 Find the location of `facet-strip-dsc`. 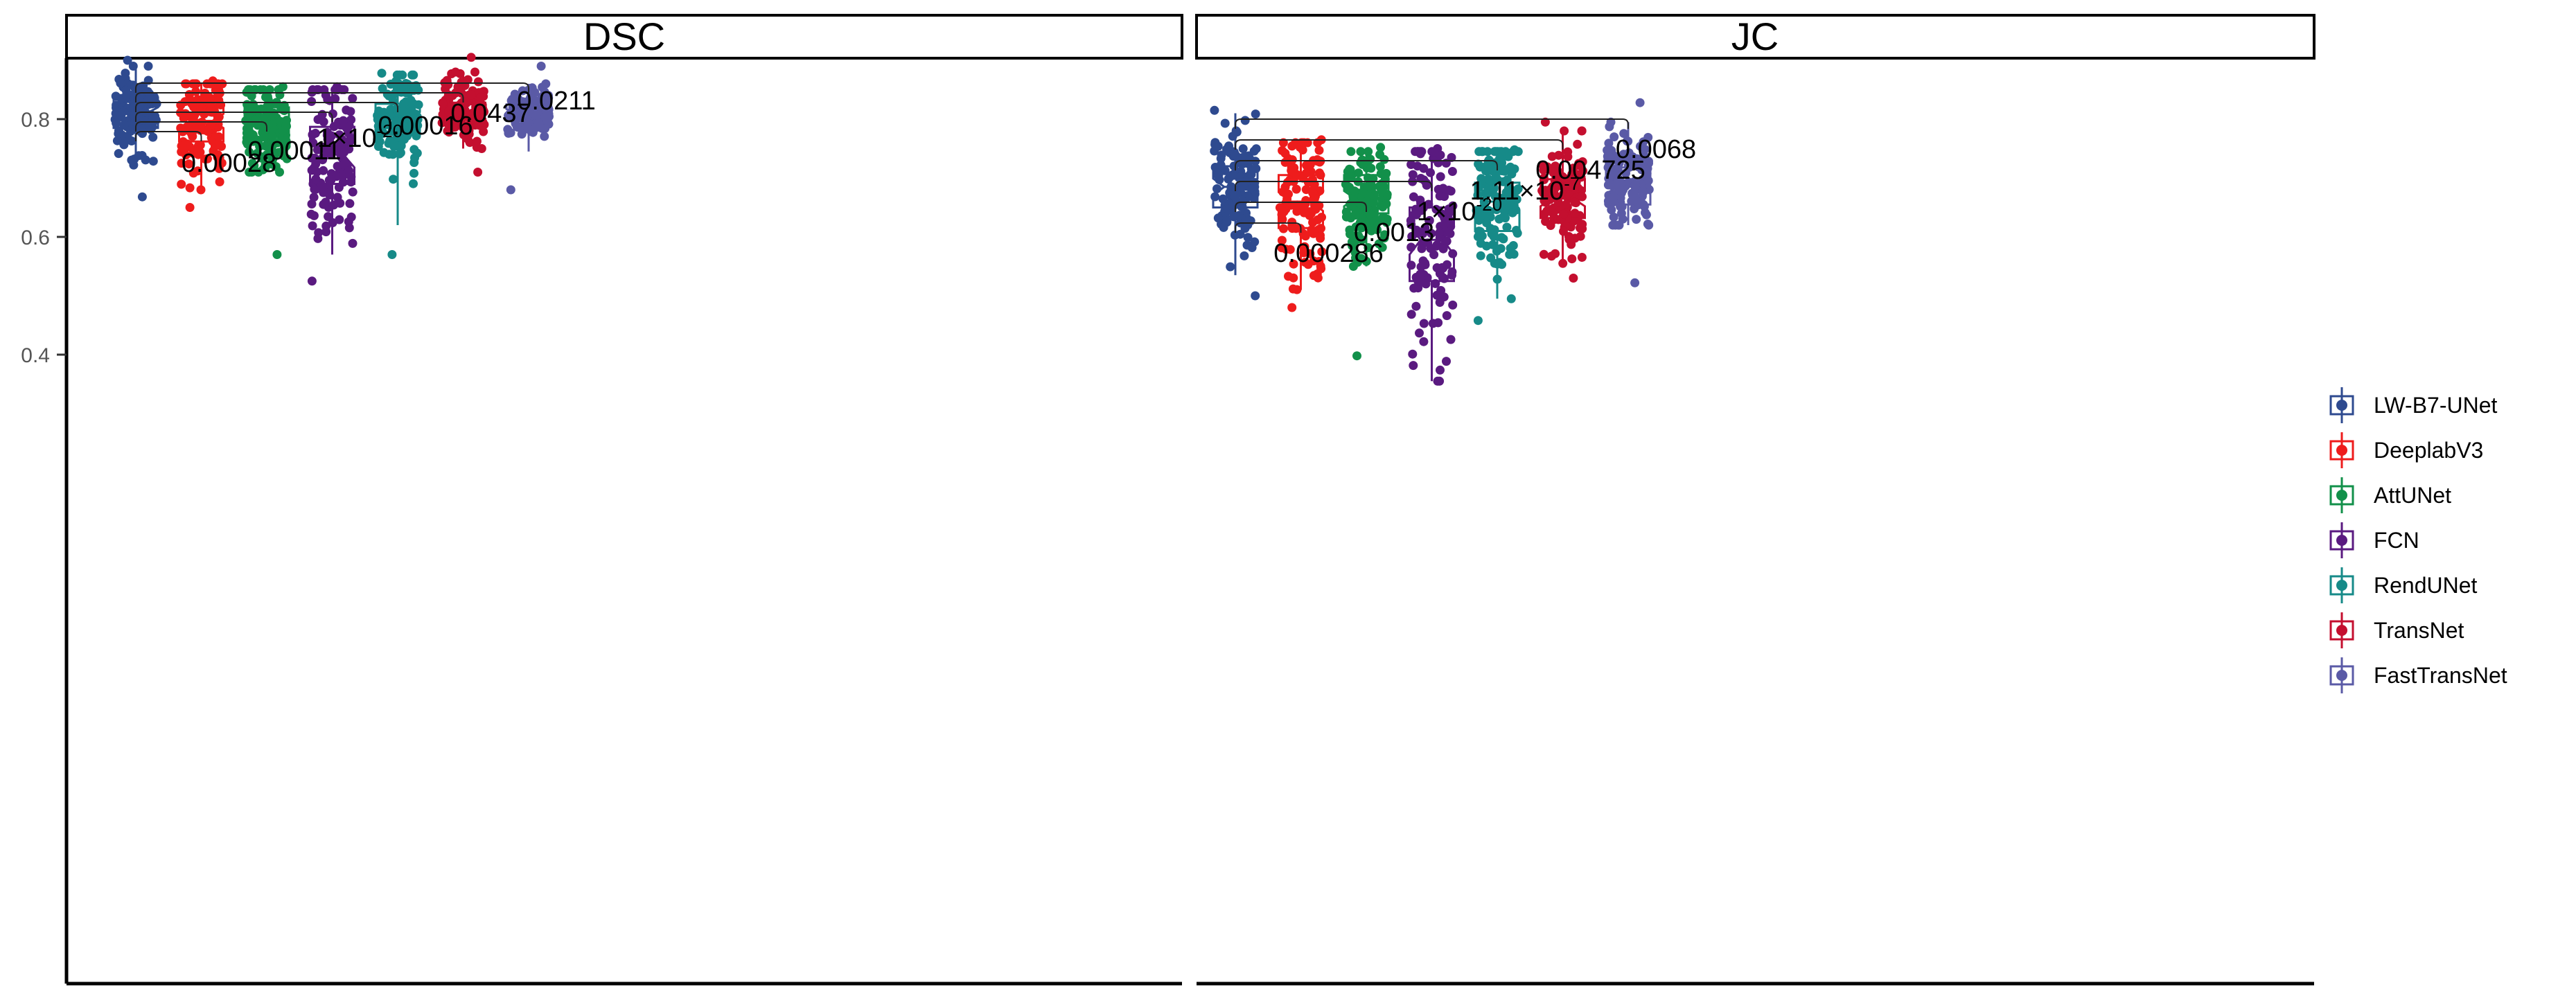

facet-strip-dsc is located at coordinates (624, 37).